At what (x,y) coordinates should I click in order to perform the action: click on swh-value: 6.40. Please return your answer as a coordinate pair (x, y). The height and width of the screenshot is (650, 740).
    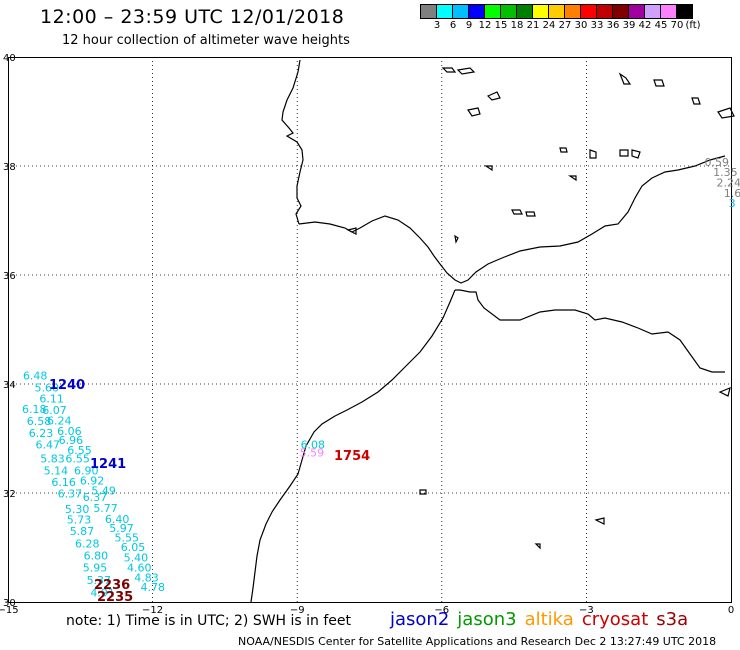
    Looking at the image, I should click on (117, 519).